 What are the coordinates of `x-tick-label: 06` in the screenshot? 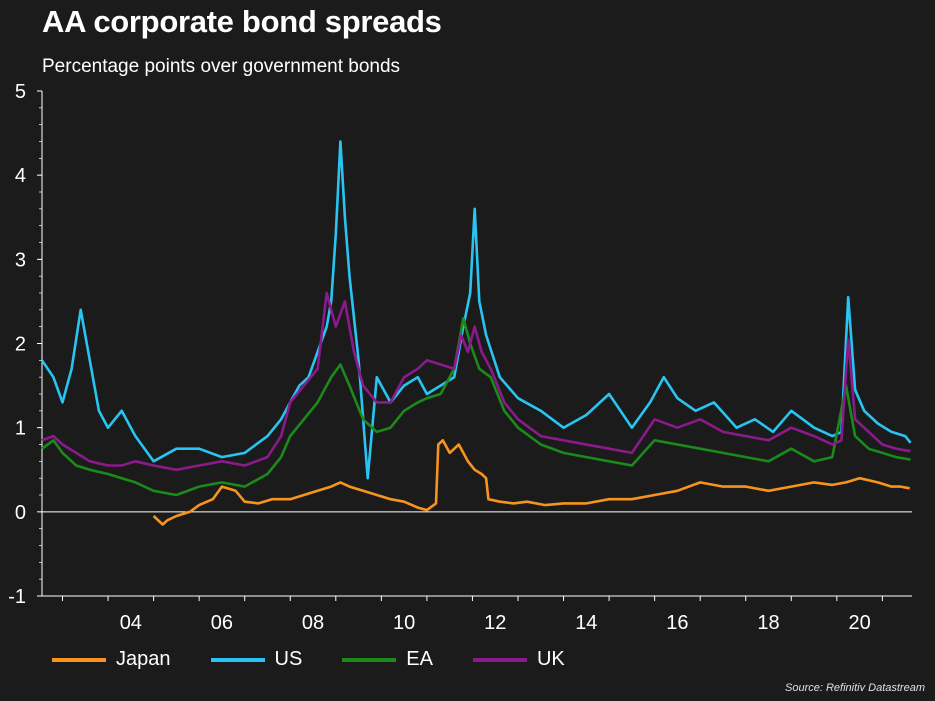 It's located at (222, 623).